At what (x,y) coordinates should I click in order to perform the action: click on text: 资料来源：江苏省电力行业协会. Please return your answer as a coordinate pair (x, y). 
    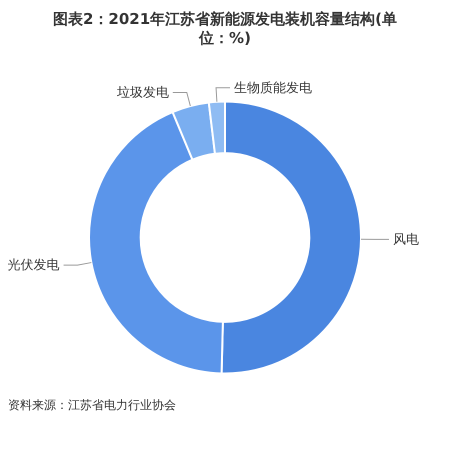
    Looking at the image, I should click on (92, 405).